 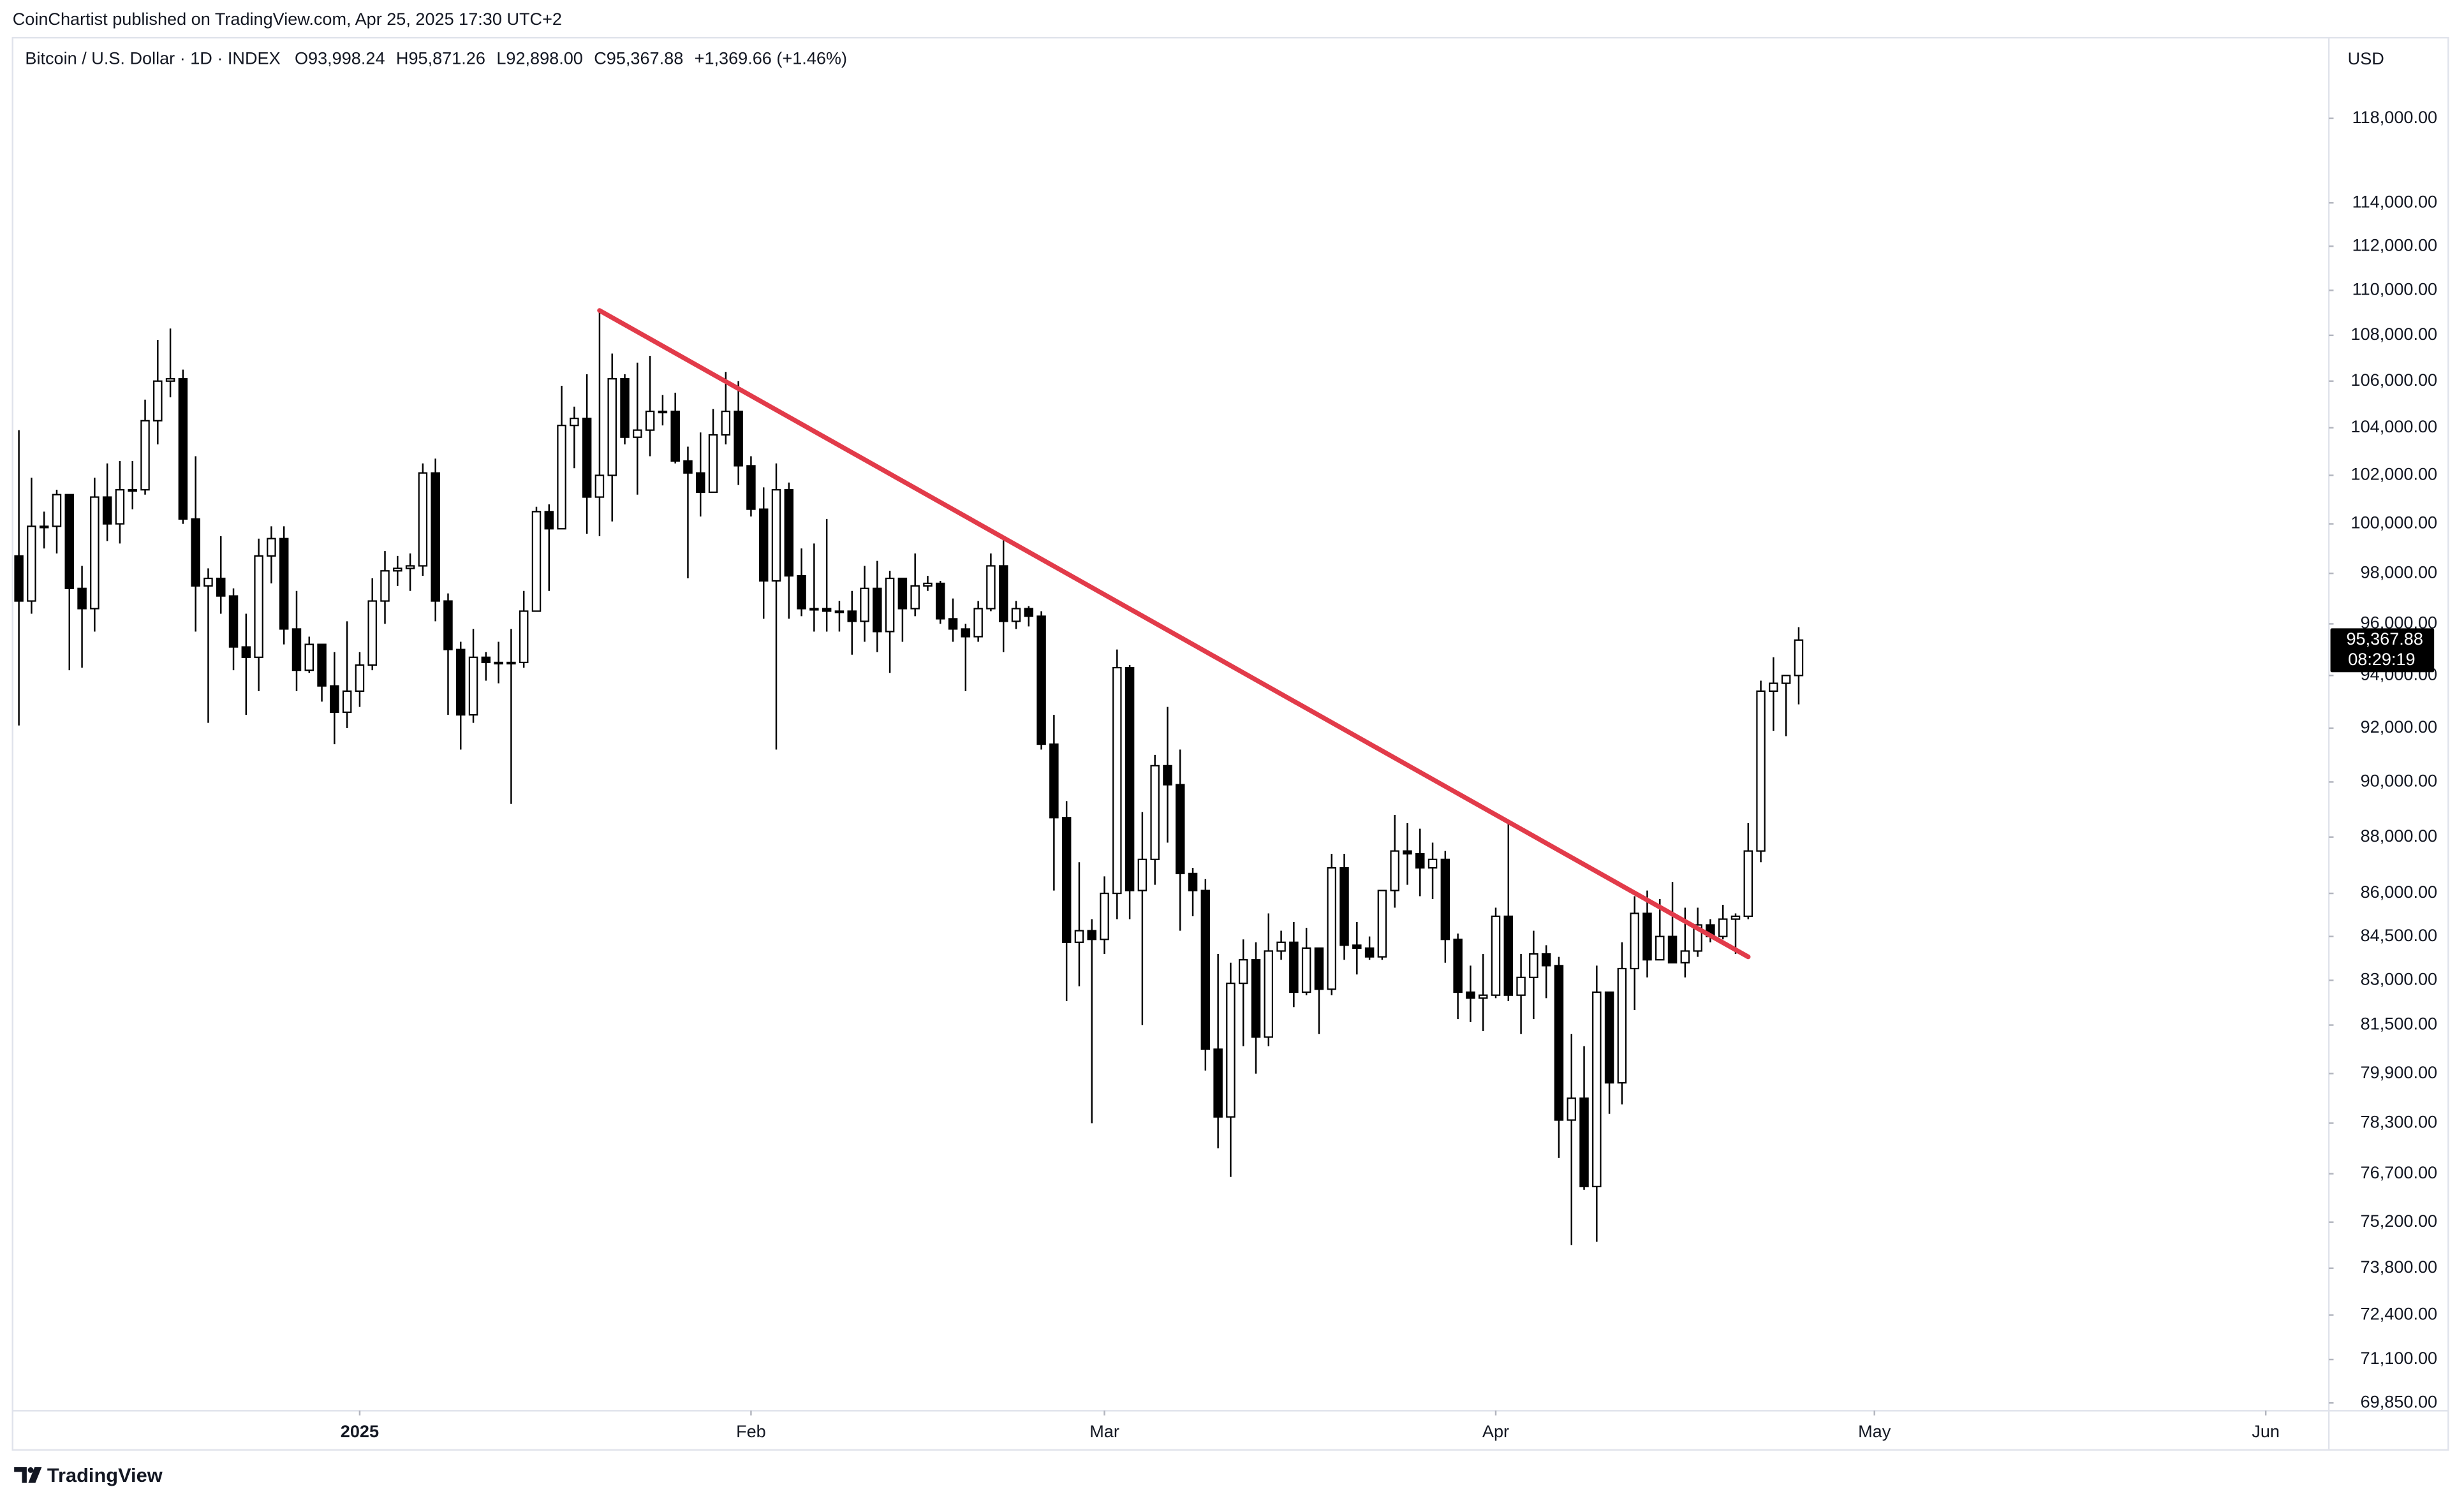 What do you see at coordinates (2394, 380) in the screenshot?
I see `y-tick-label: 106,000.00` at bounding box center [2394, 380].